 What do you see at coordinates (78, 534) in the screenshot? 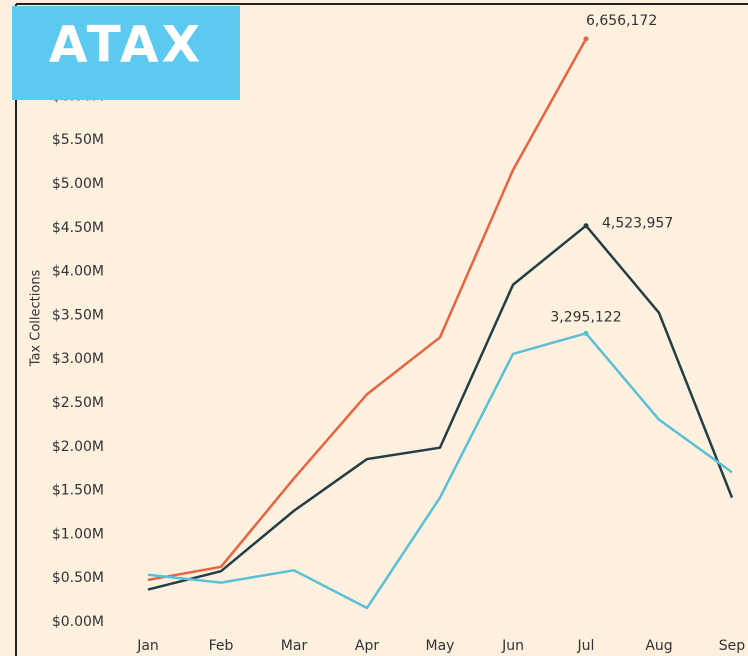
I see `y-tick-label: $1.00M` at bounding box center [78, 534].